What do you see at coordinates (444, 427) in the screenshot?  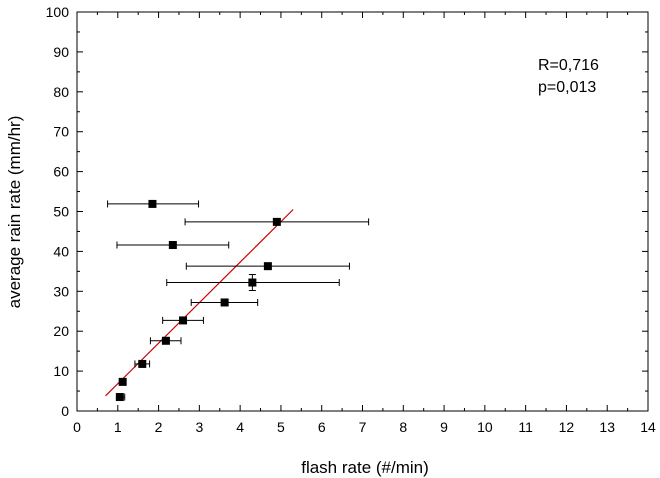 I see `x-tick-label: 9` at bounding box center [444, 427].